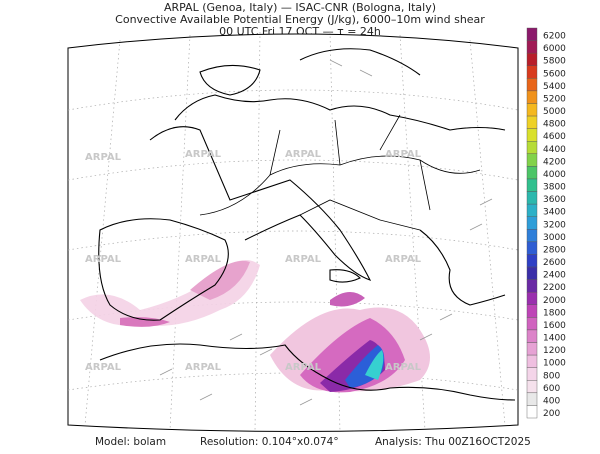  What do you see at coordinates (554, 339) in the screenshot?
I see `colorbar-label: 1400` at bounding box center [554, 339].